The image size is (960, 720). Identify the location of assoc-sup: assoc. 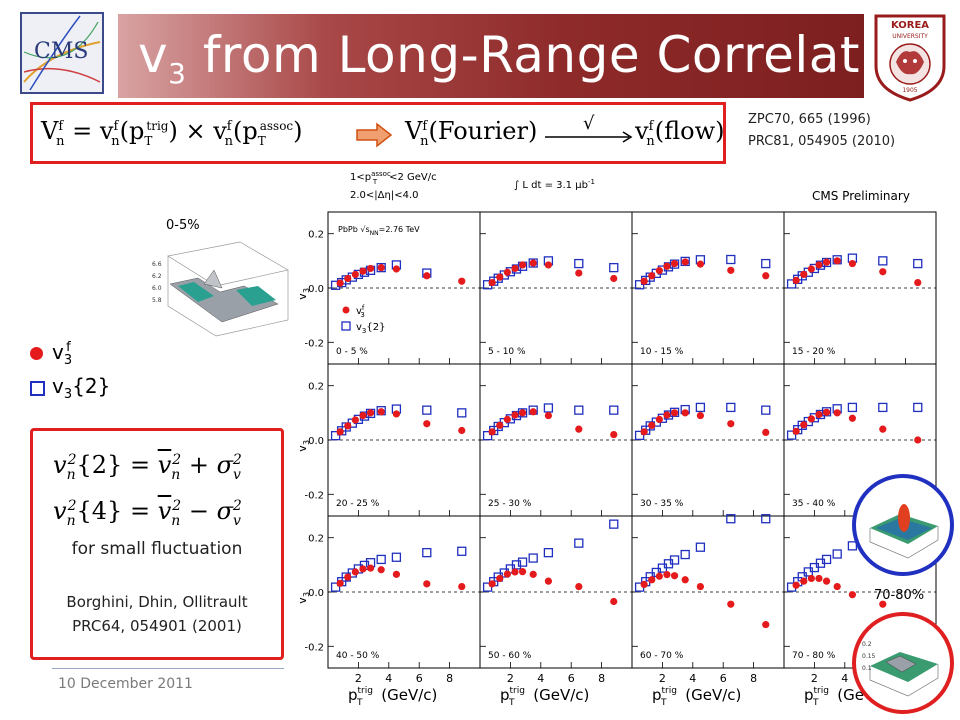
(381, 174).